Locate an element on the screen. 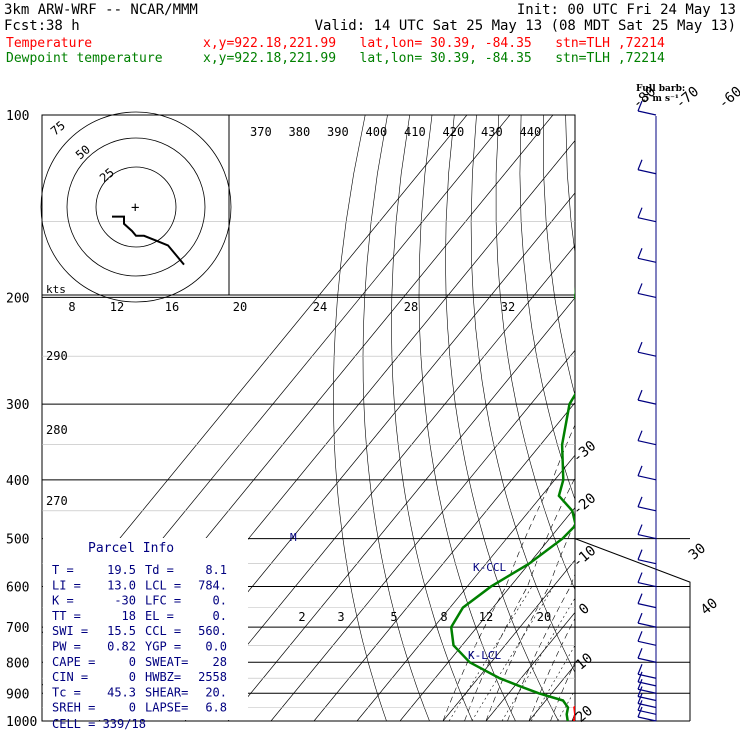  annotation-k-ccl: K-CCL is located at coordinates (489, 567).